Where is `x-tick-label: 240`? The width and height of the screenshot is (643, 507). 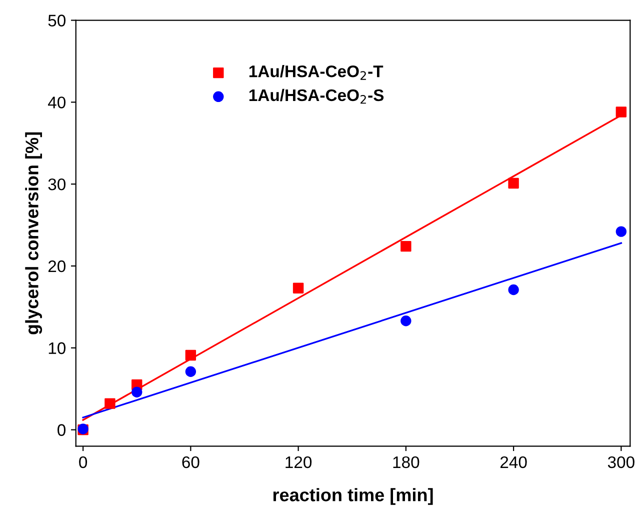
x-tick-label: 240 is located at coordinates (513, 462).